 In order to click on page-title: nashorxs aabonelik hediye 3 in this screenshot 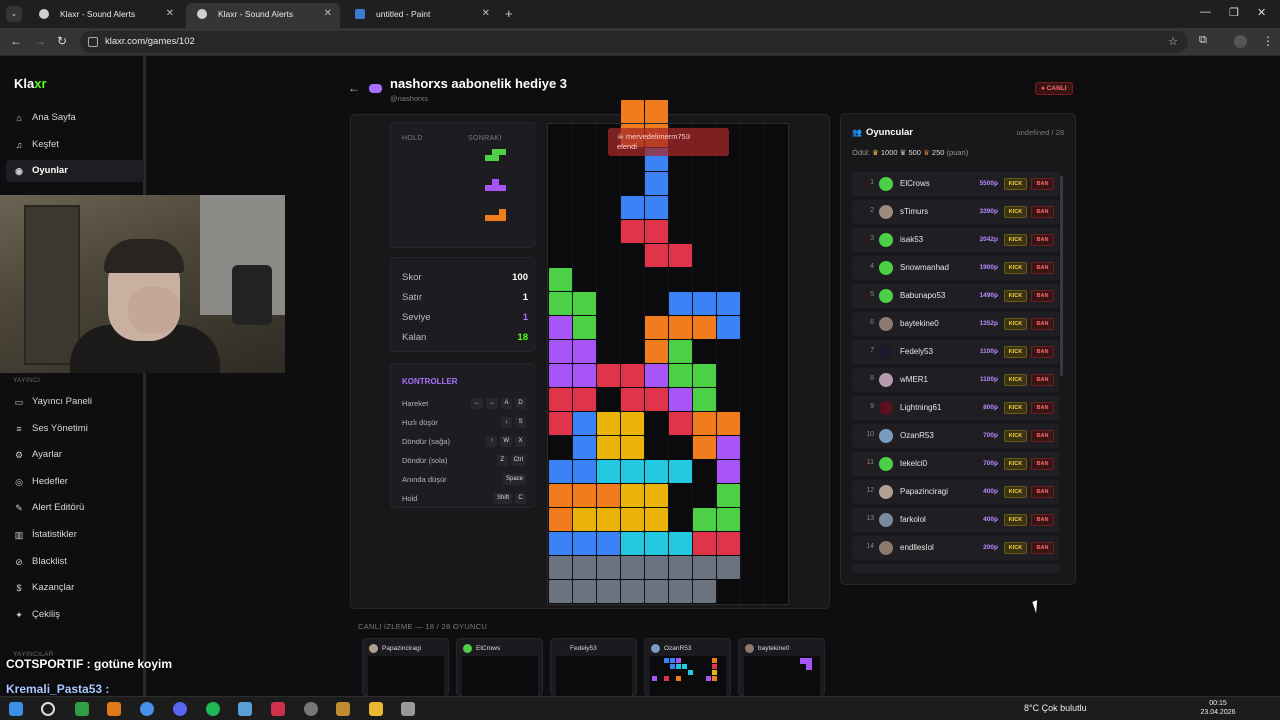, I will do `click(479, 83)`.